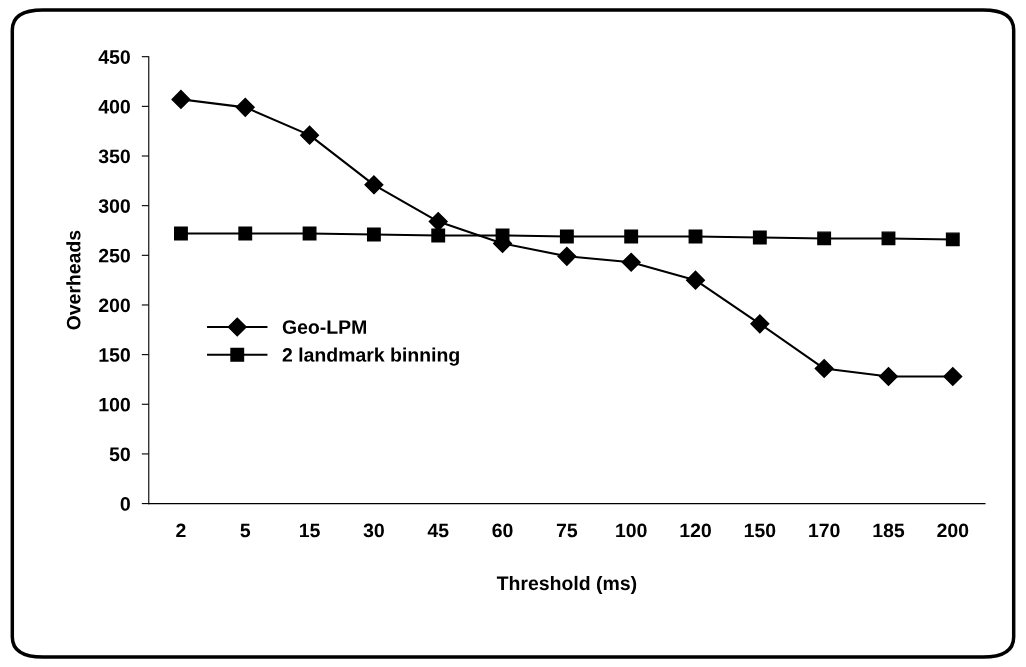  What do you see at coordinates (114, 156) in the screenshot?
I see `y-tick-label: 350` at bounding box center [114, 156].